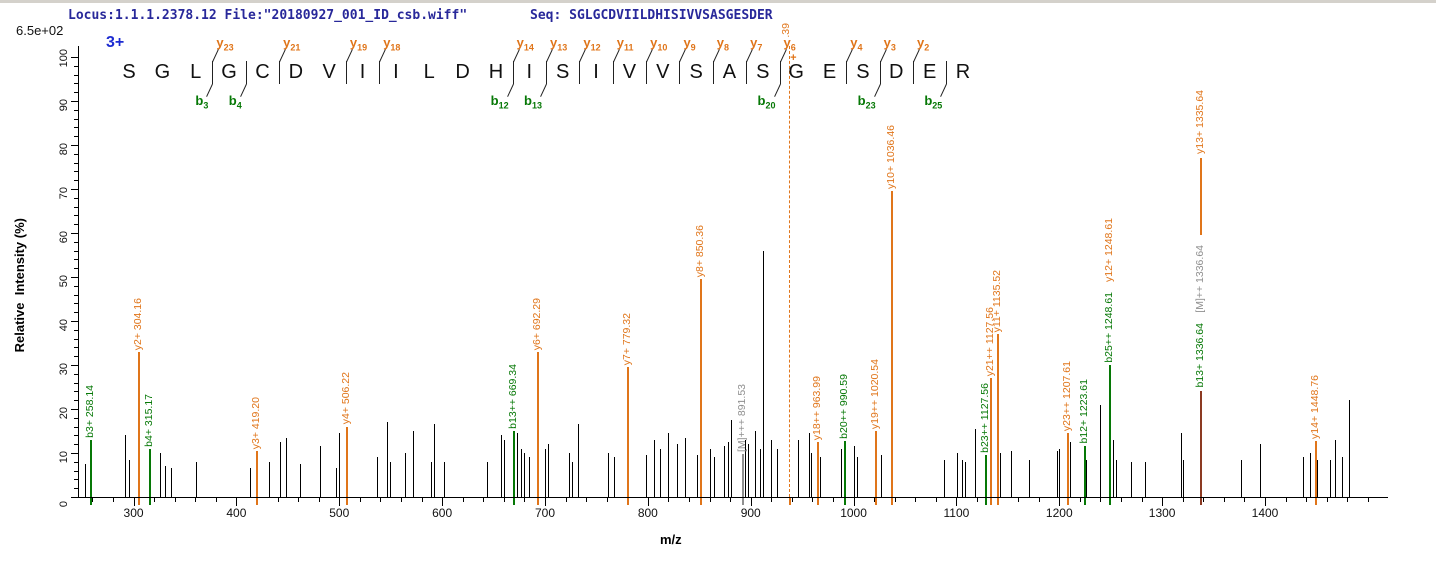 The width and height of the screenshot is (1436, 562). What do you see at coordinates (133, 513) in the screenshot?
I see `x-tick-label: 300` at bounding box center [133, 513].